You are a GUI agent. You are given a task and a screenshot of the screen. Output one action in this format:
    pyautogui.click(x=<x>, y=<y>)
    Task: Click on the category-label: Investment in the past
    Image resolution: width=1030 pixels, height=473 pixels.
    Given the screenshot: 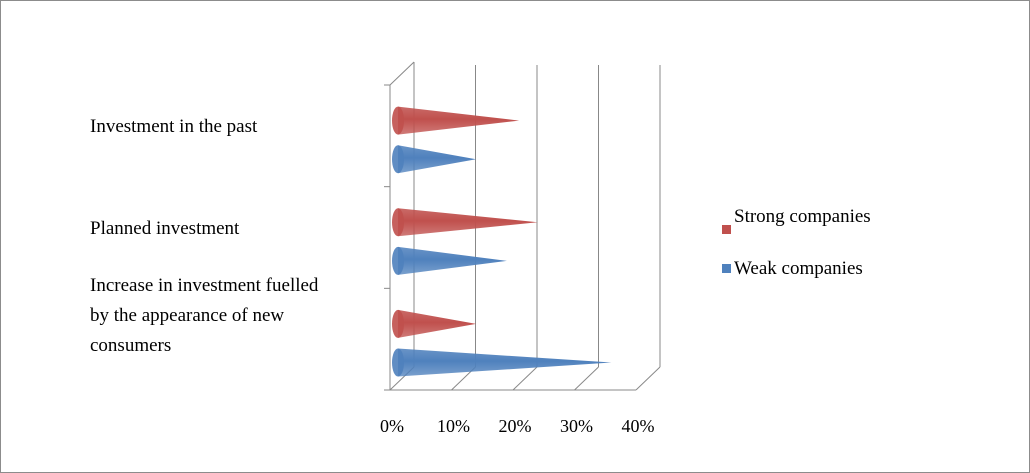 What is the action you would take?
    pyautogui.click(x=174, y=126)
    